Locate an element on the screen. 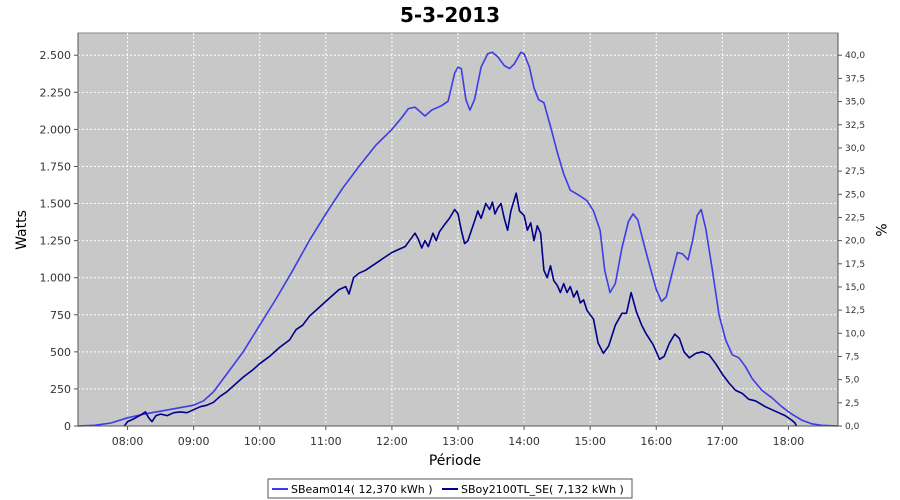 This screenshot has width=900, height=500. x-axis-label: Période is located at coordinates (455, 461).